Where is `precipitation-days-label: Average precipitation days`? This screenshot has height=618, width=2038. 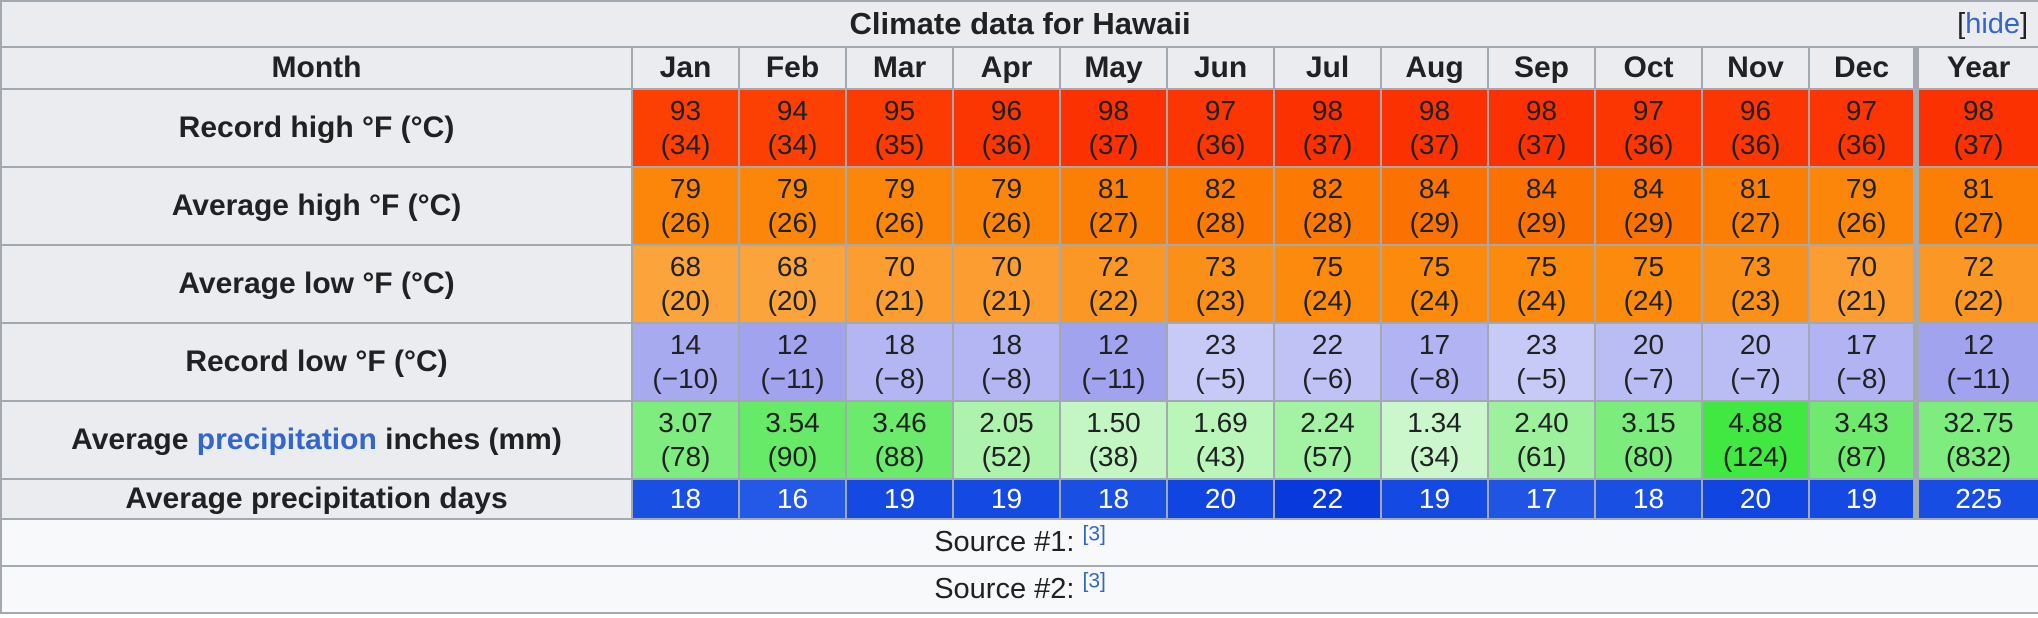
precipitation-days-label: Average precipitation days is located at coordinates (316, 499).